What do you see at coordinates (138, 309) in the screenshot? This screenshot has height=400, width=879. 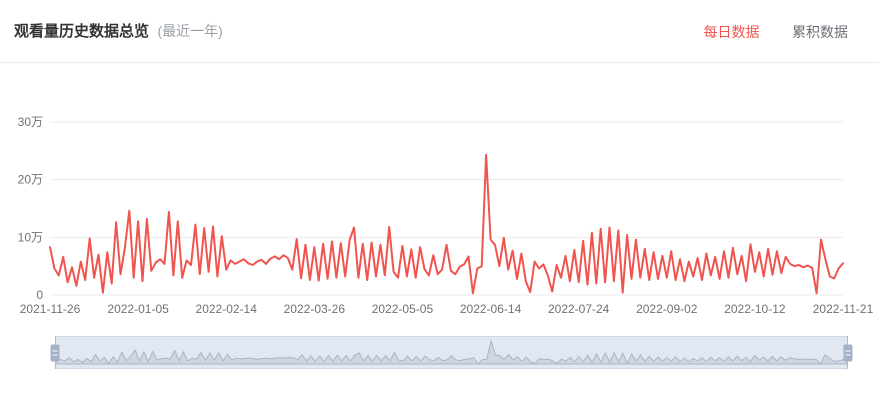 I see `x-axis-tick-label: 2022-01-05` at bounding box center [138, 309].